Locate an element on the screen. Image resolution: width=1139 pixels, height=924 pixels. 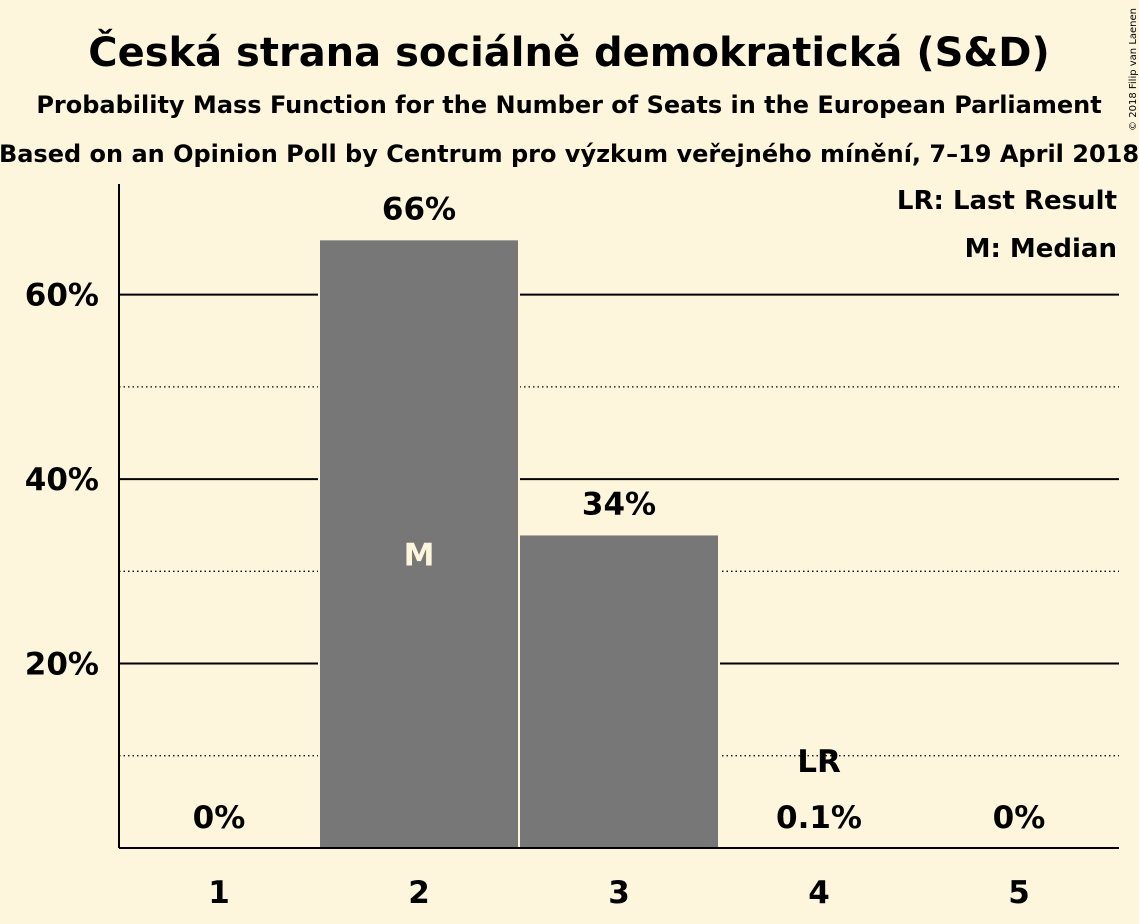
last-result-marker: LR is located at coordinates (819, 762).